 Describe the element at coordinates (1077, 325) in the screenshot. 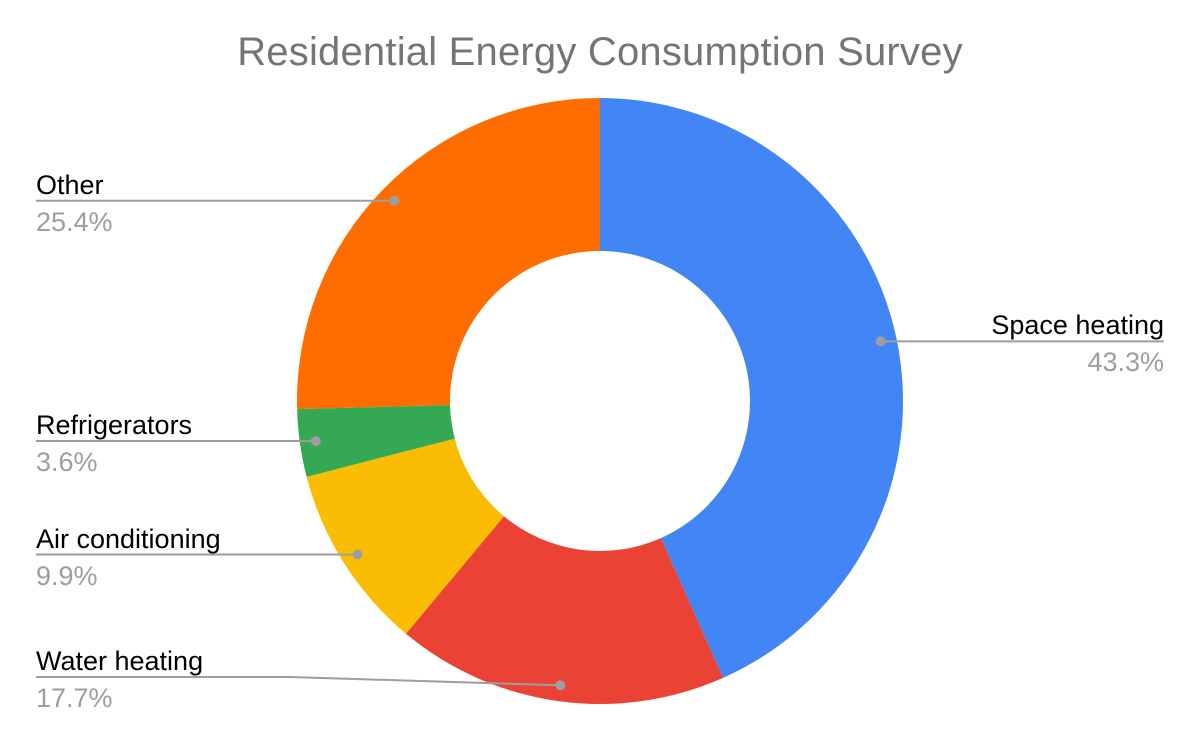

I see `slice-label-space-heating: Space heating` at that location.